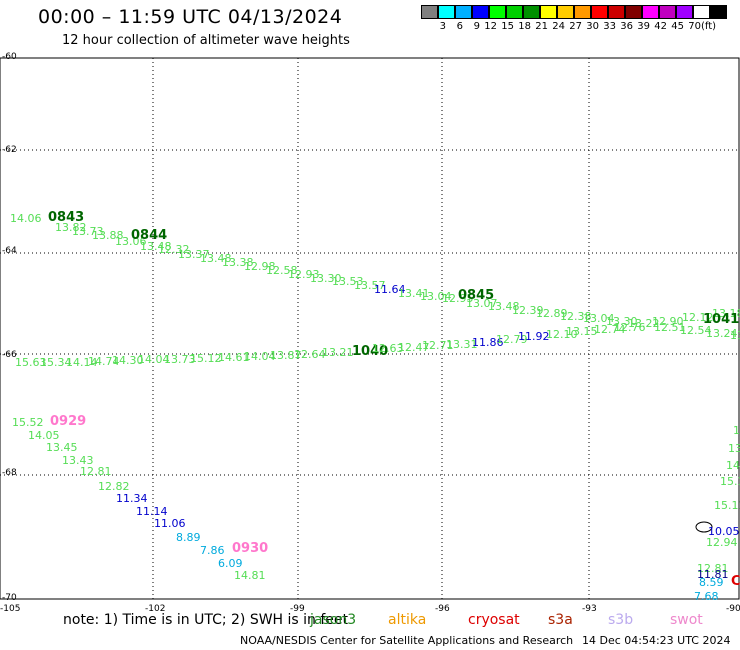  Describe the element at coordinates (722, 542) in the screenshot. I see `wave-height-label: 12.94` at that location.